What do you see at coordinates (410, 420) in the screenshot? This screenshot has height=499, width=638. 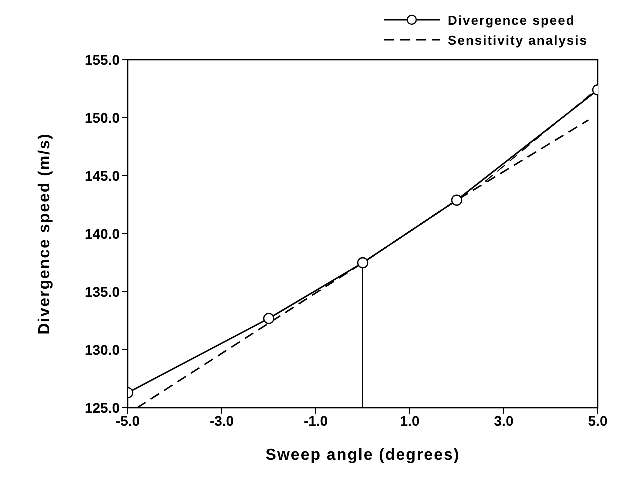 I see `x-tick-label: 1.0` at bounding box center [410, 420].